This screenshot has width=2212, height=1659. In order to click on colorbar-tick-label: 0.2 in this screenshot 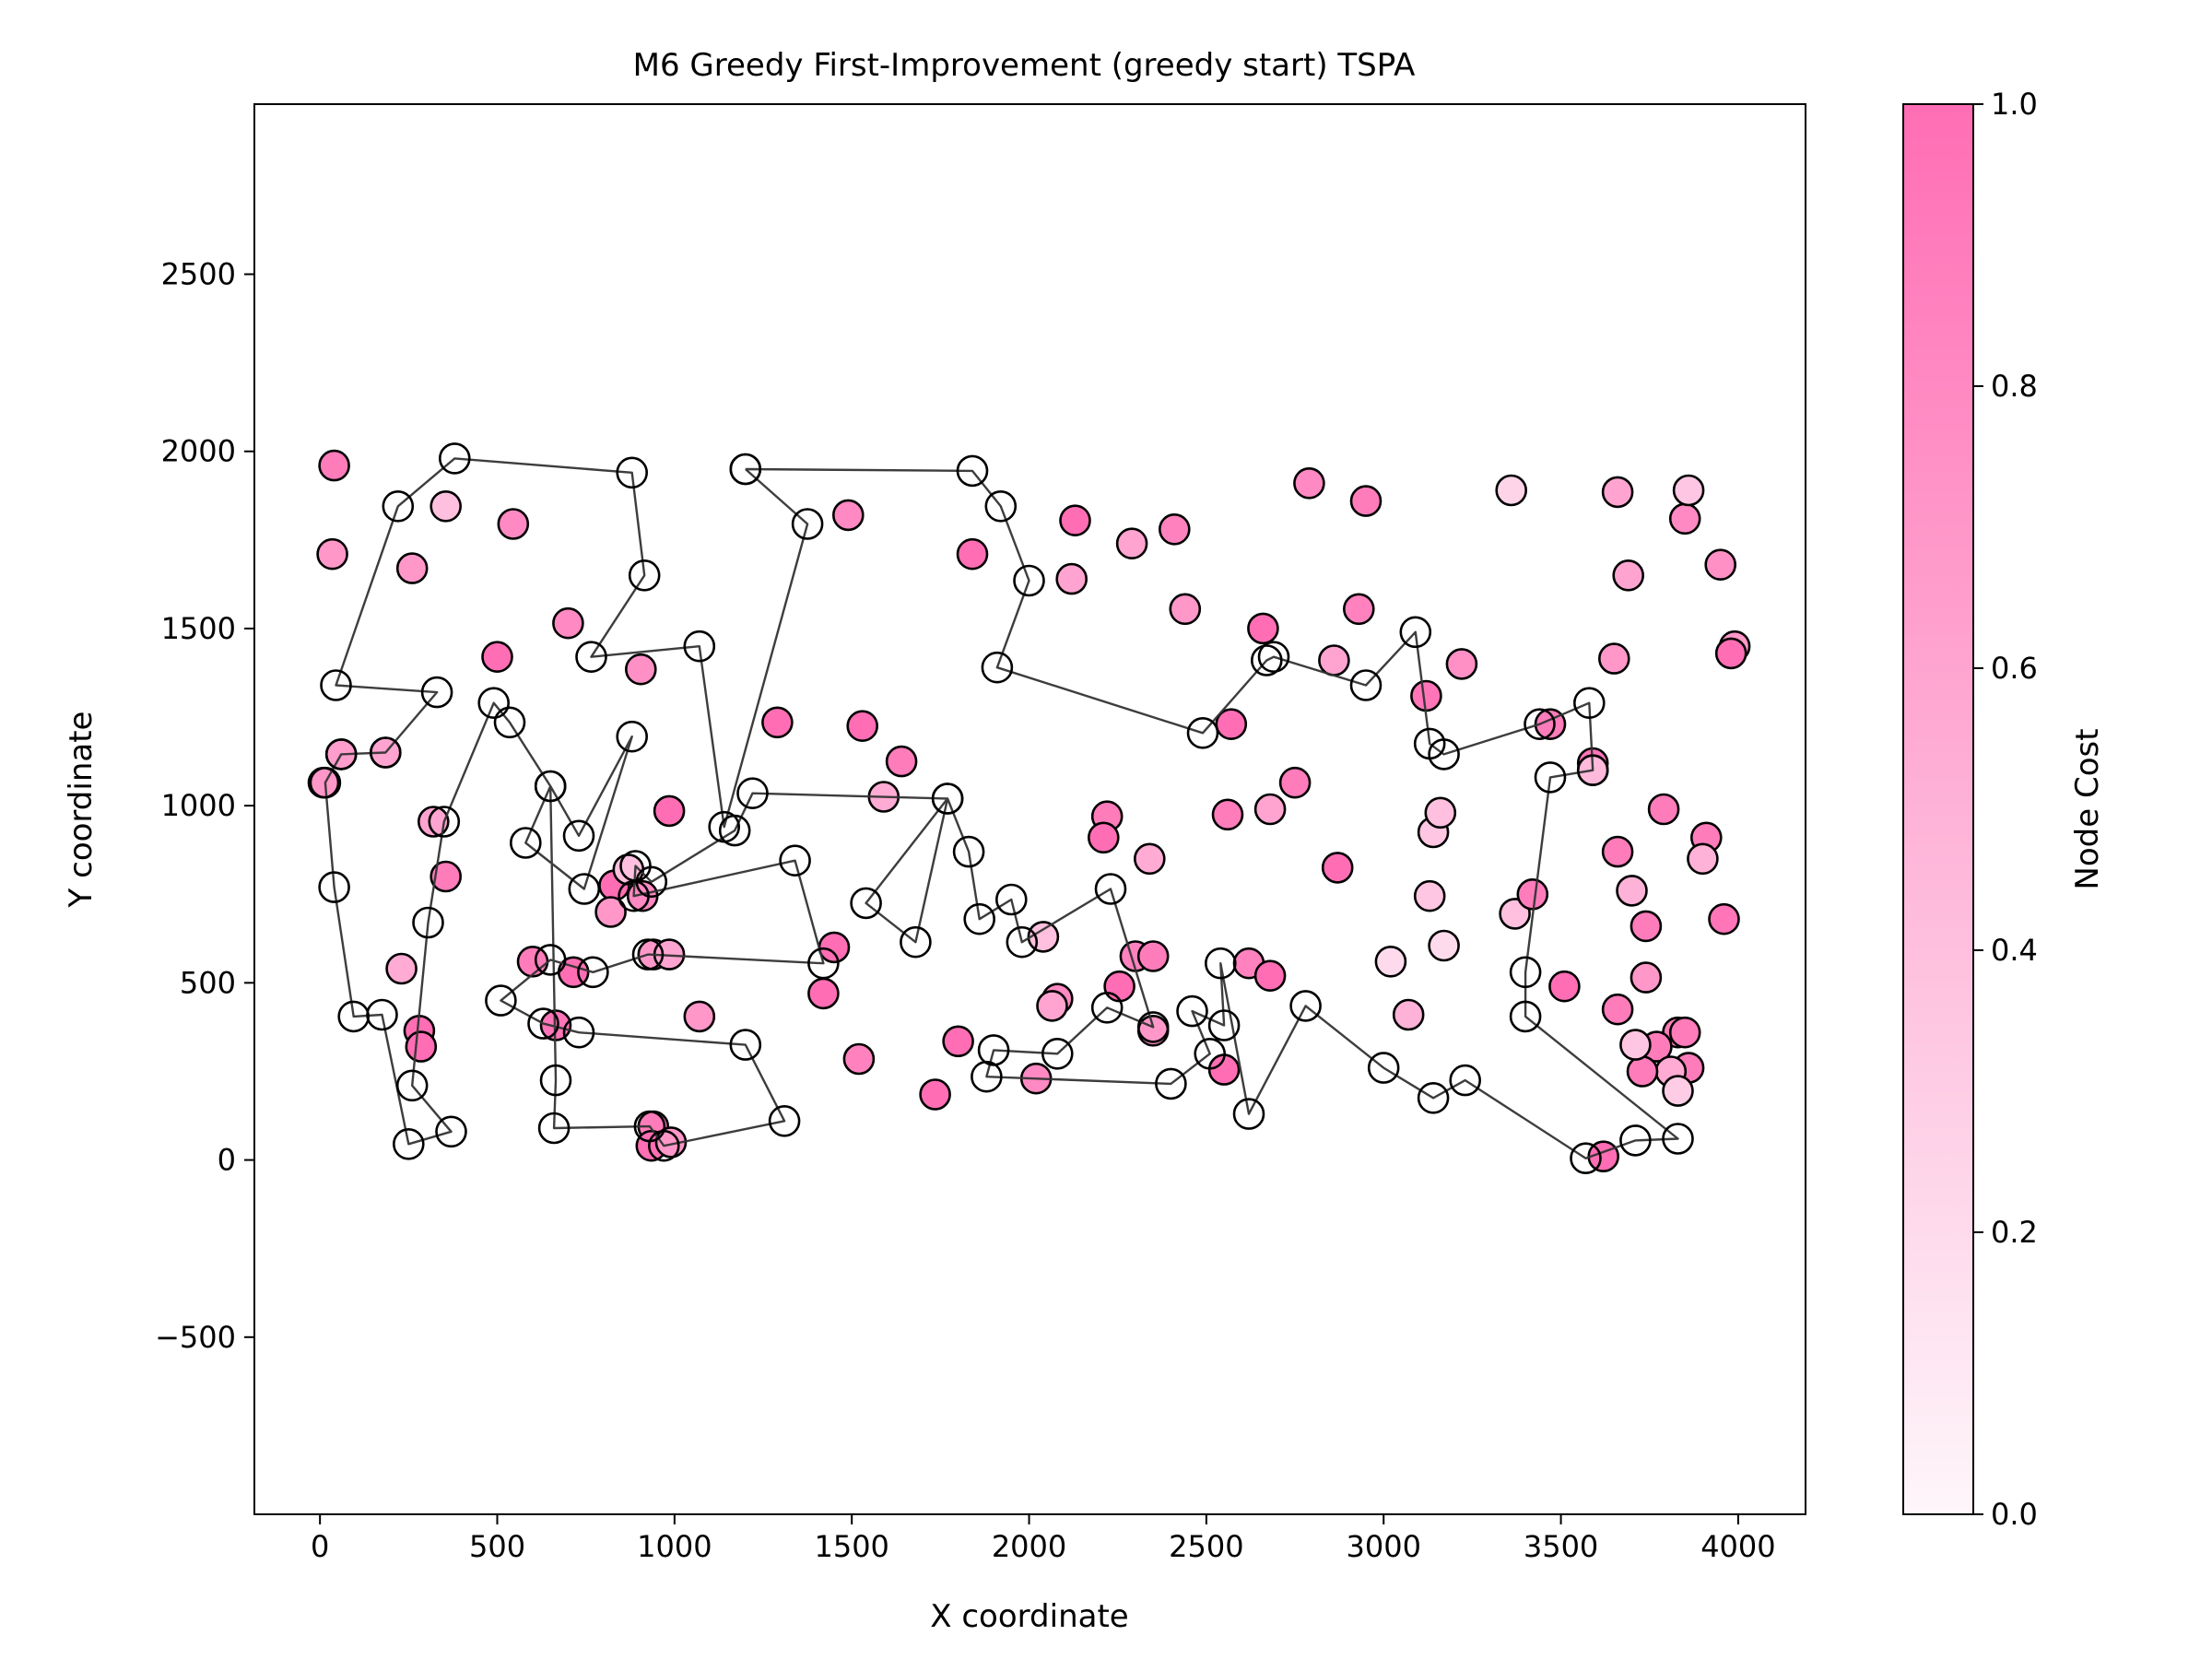, I will do `click(2014, 1232)`.